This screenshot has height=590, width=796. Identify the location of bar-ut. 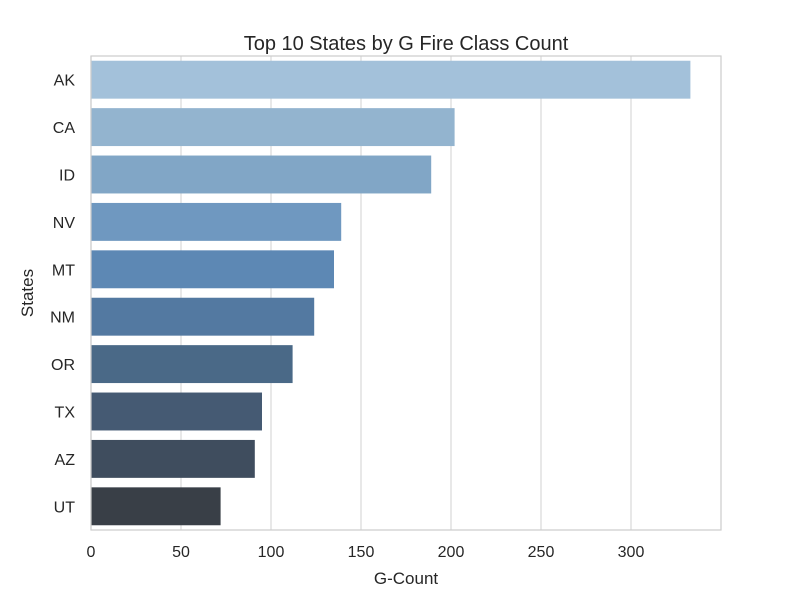
(156, 506).